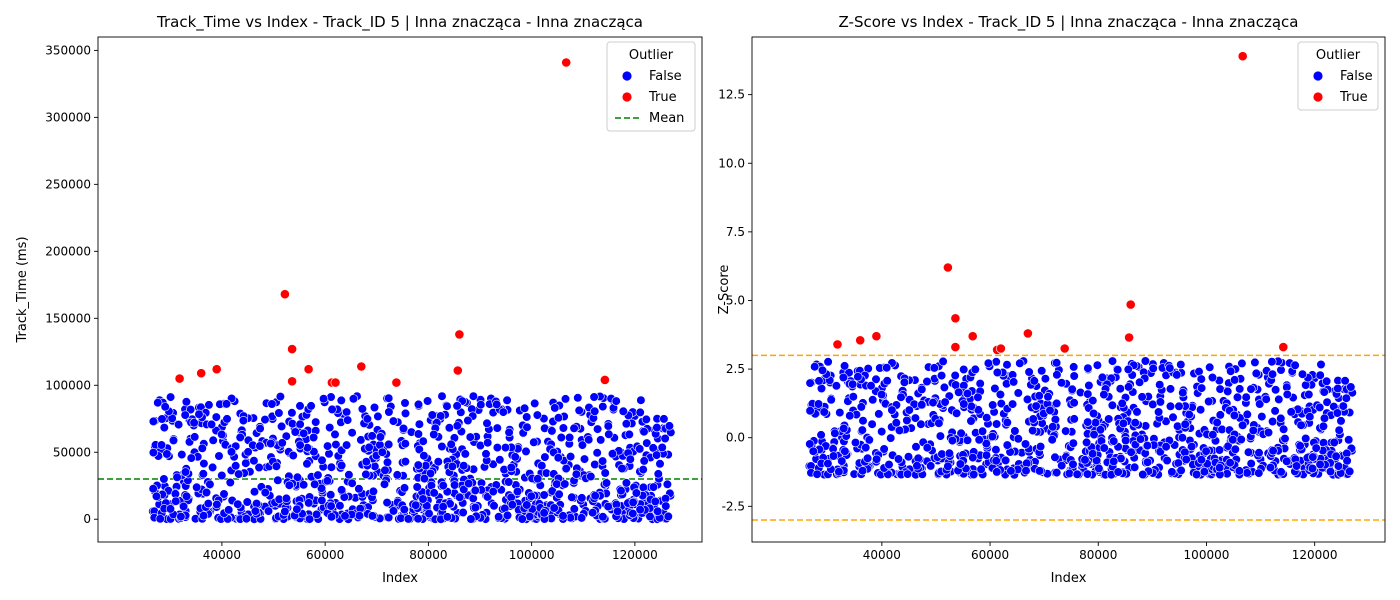 This screenshot has width=1400, height=600. What do you see at coordinates (68, 318) in the screenshot?
I see `y-tick-label: 150000` at bounding box center [68, 318].